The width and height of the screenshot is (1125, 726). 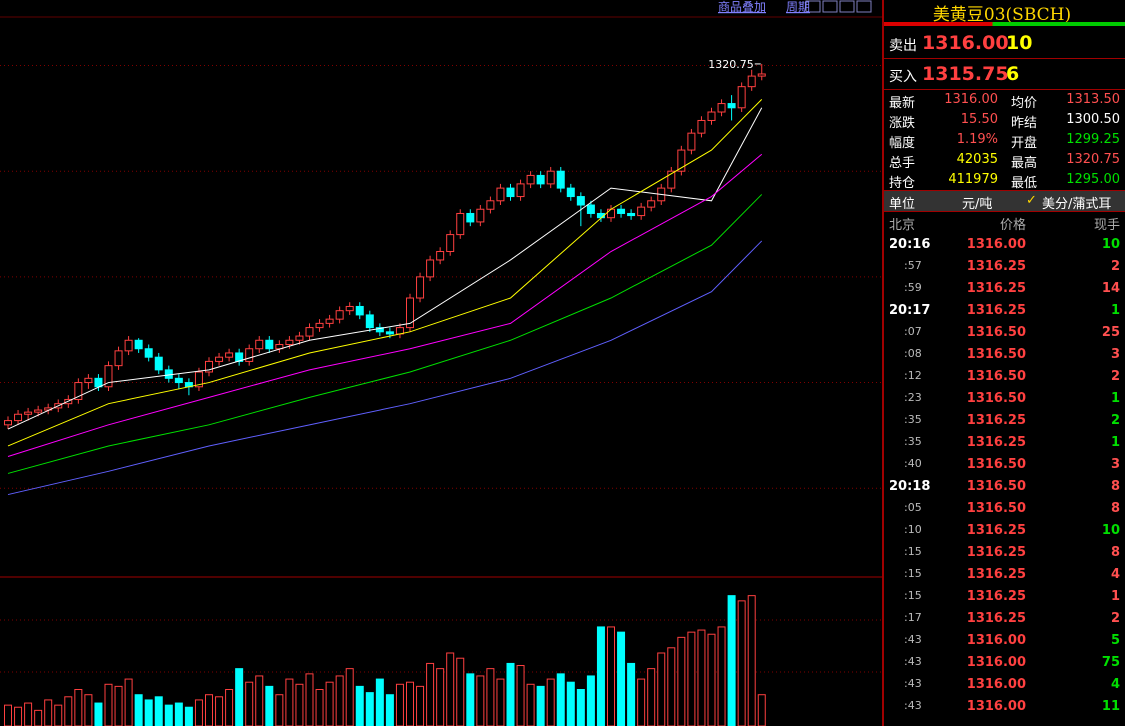 I want to click on tick-time: :35, so click(x=913, y=419).